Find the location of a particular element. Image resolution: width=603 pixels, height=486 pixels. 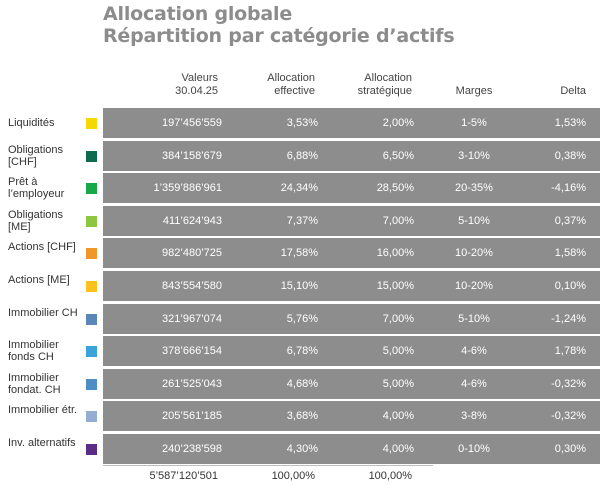

header-valeurs: Valeurs 30.04.25 is located at coordinates (196, 84).